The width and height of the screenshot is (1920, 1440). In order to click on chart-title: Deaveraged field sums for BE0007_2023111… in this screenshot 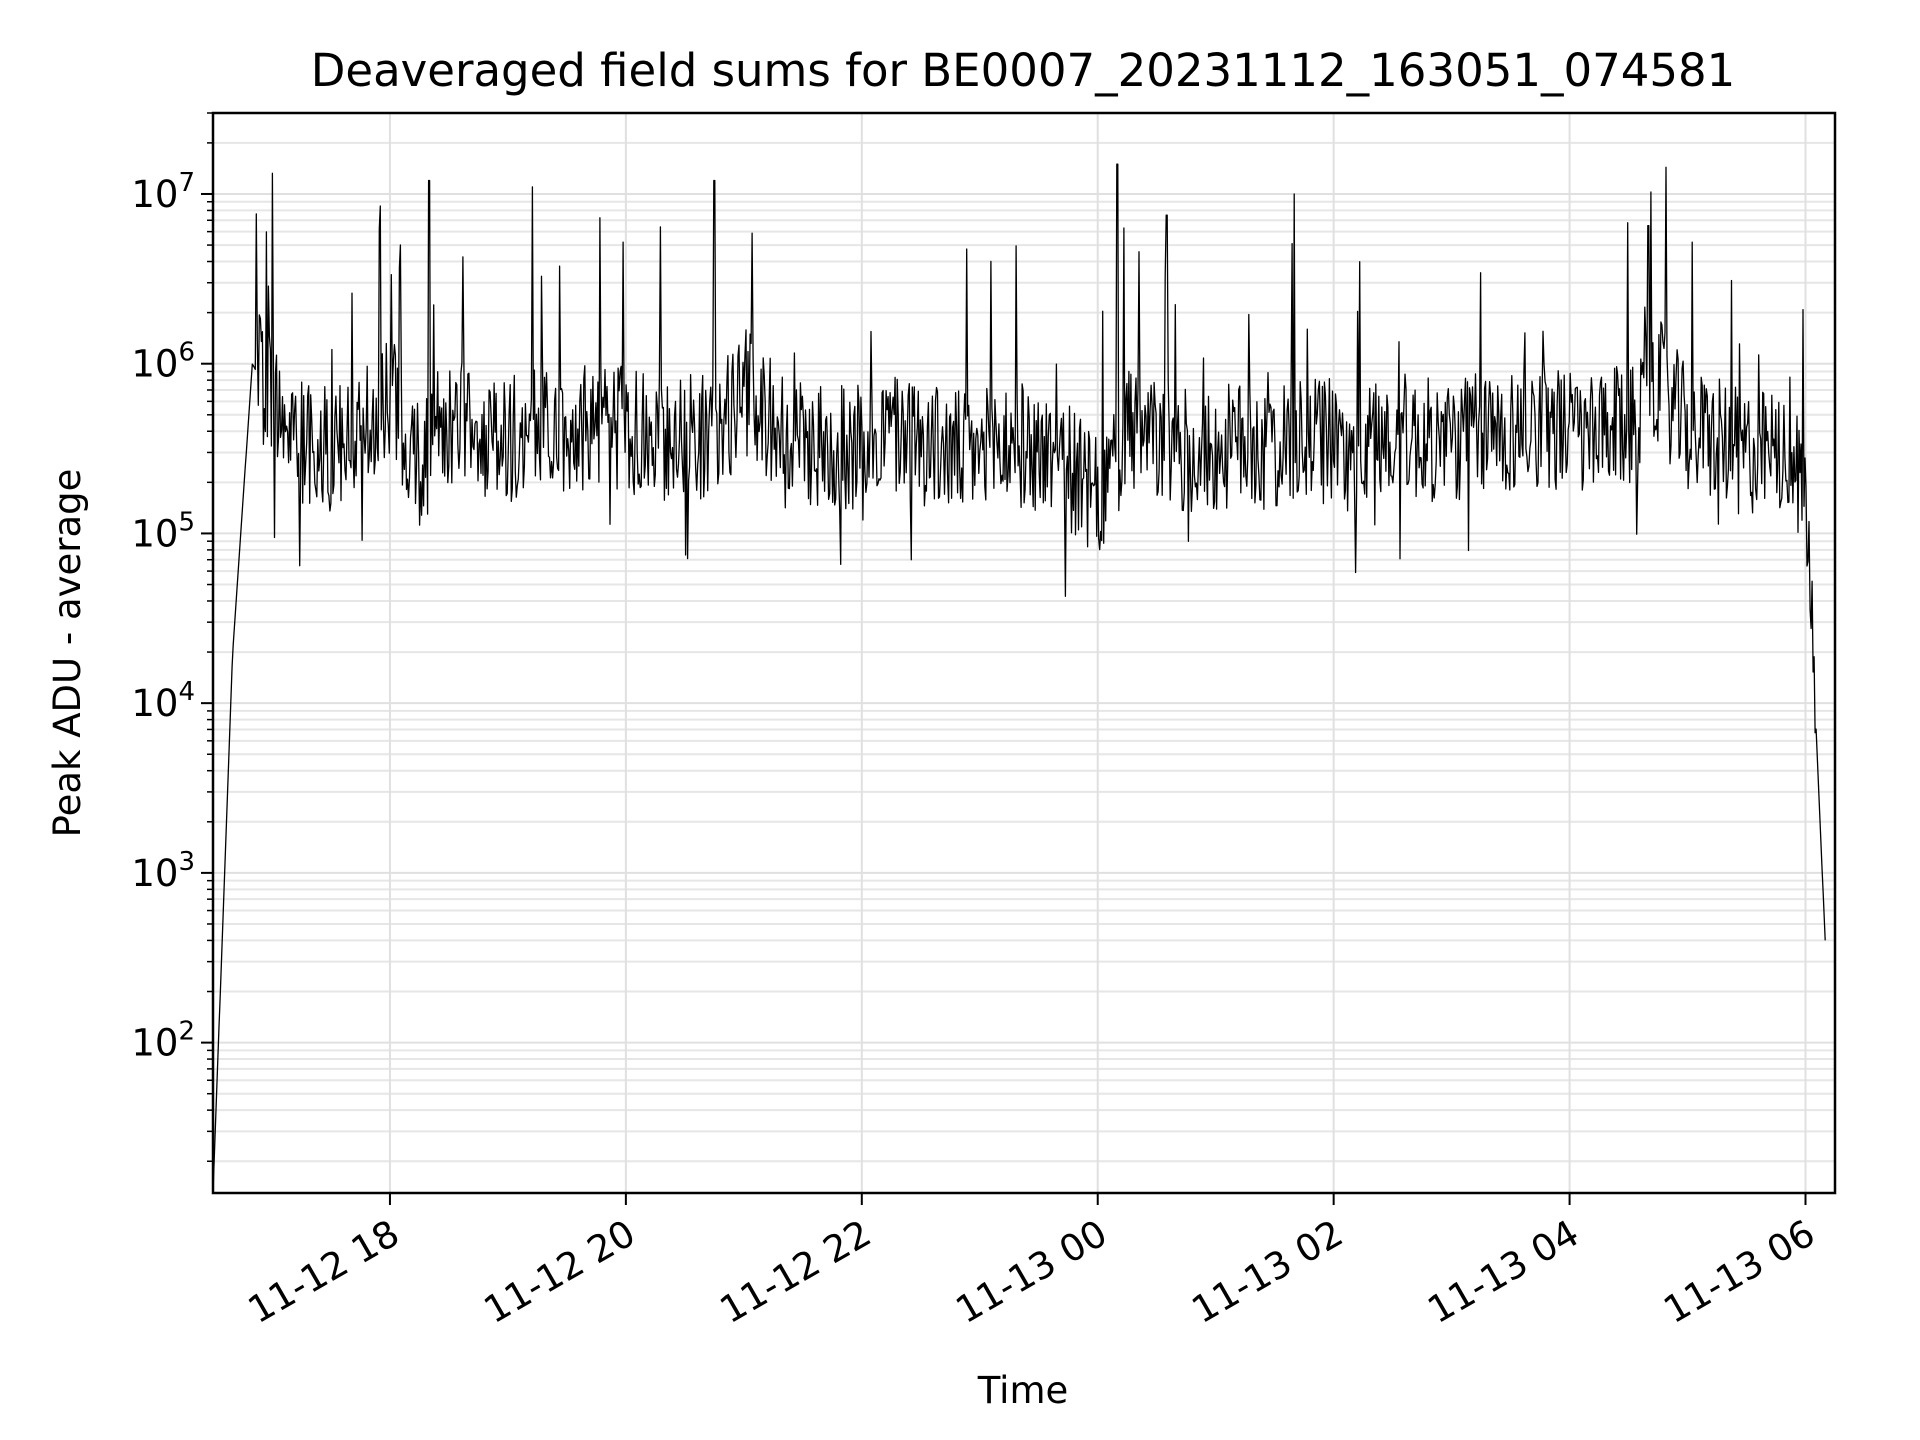, I will do `click(1023, 70)`.